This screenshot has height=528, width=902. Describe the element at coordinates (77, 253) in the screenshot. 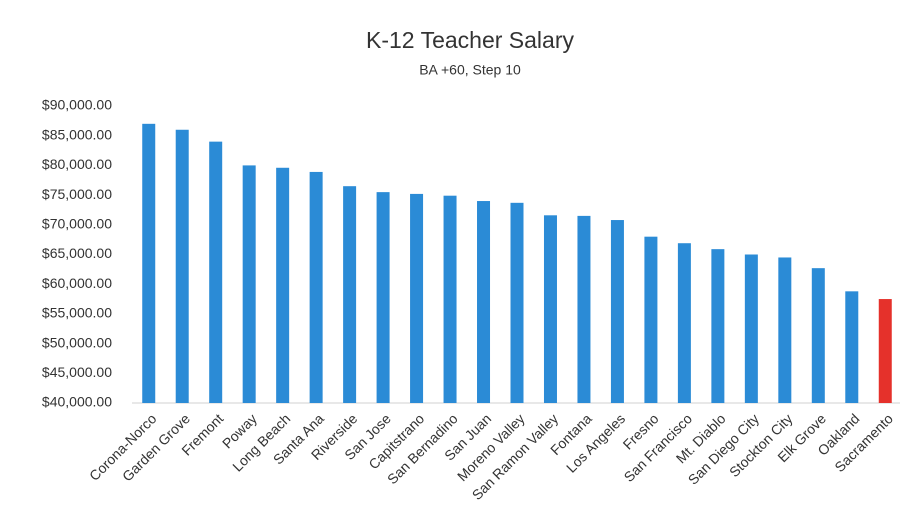

I see `y-tick-label: $65,000.00` at that location.